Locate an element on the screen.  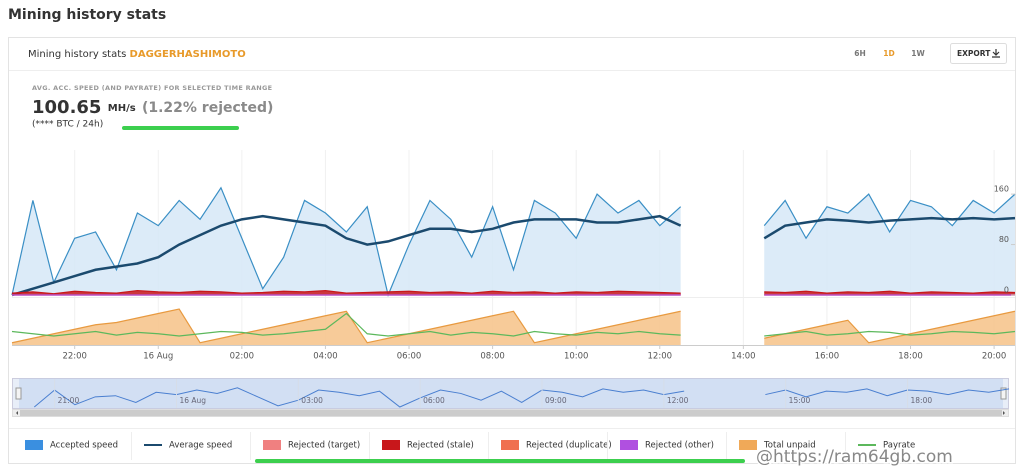
range-buttons: 6H 1D 1W is located at coordinates (889, 53).